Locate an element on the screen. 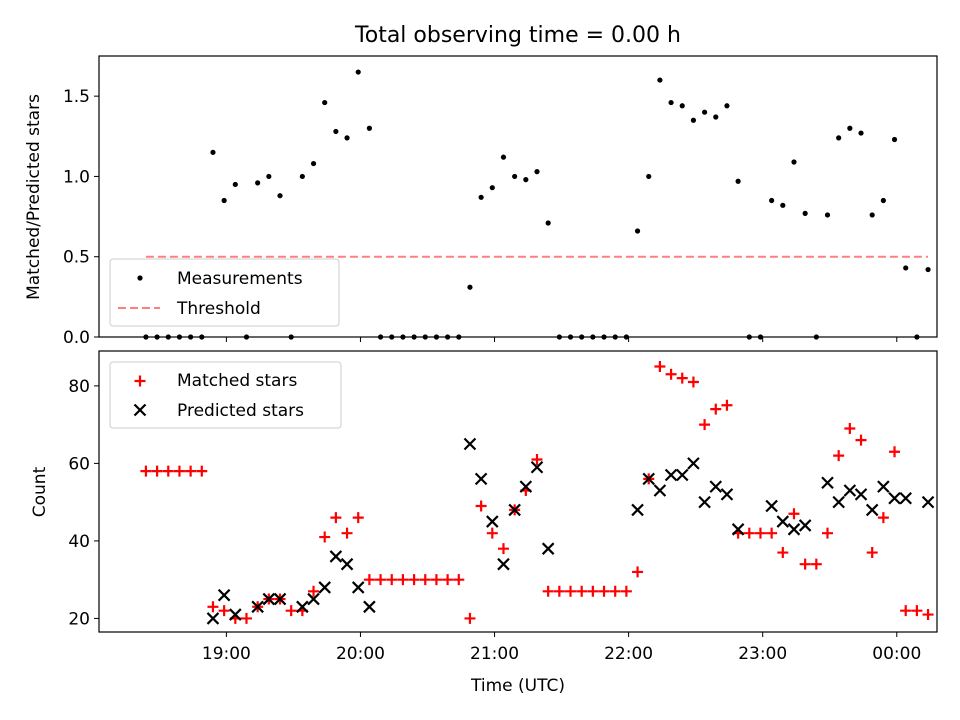 The image size is (960, 720). legend-entry-matched-stars: Matched stars is located at coordinates (215, 381).